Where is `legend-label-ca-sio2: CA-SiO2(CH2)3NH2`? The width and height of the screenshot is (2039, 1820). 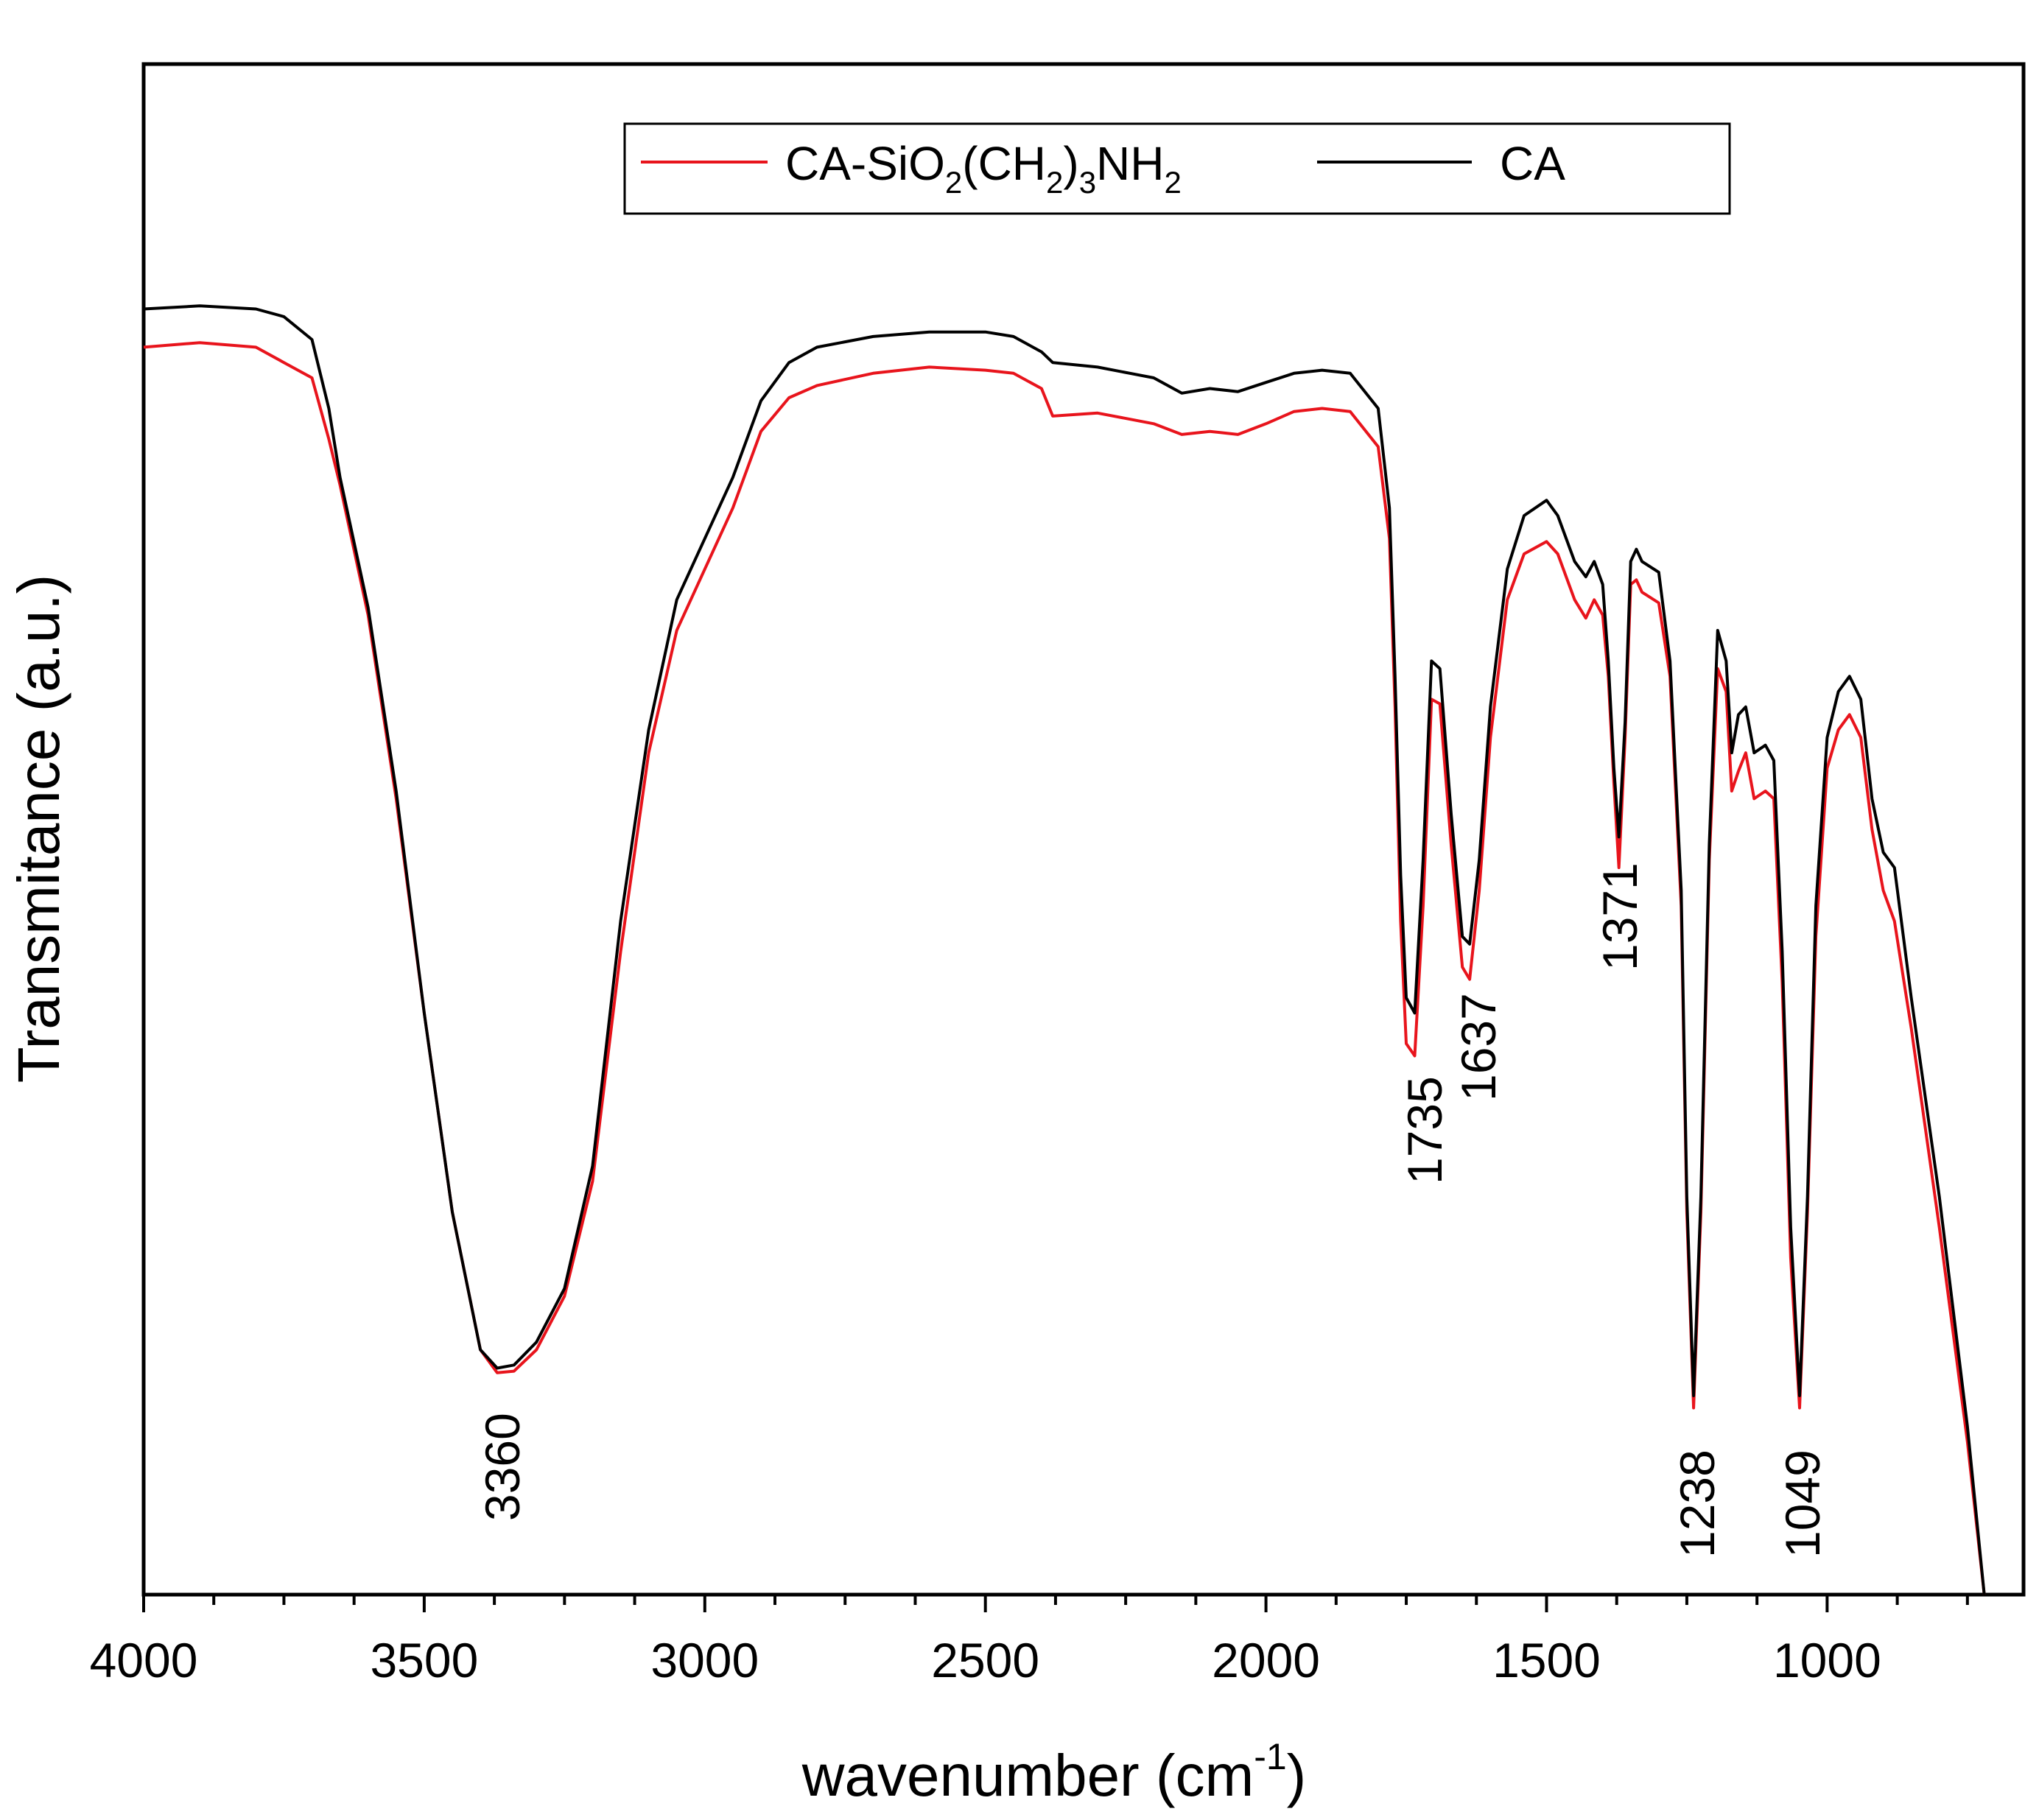
legend-label-ca-sio2: CA-SiO2(CH2)3NH2 is located at coordinates (983, 168).